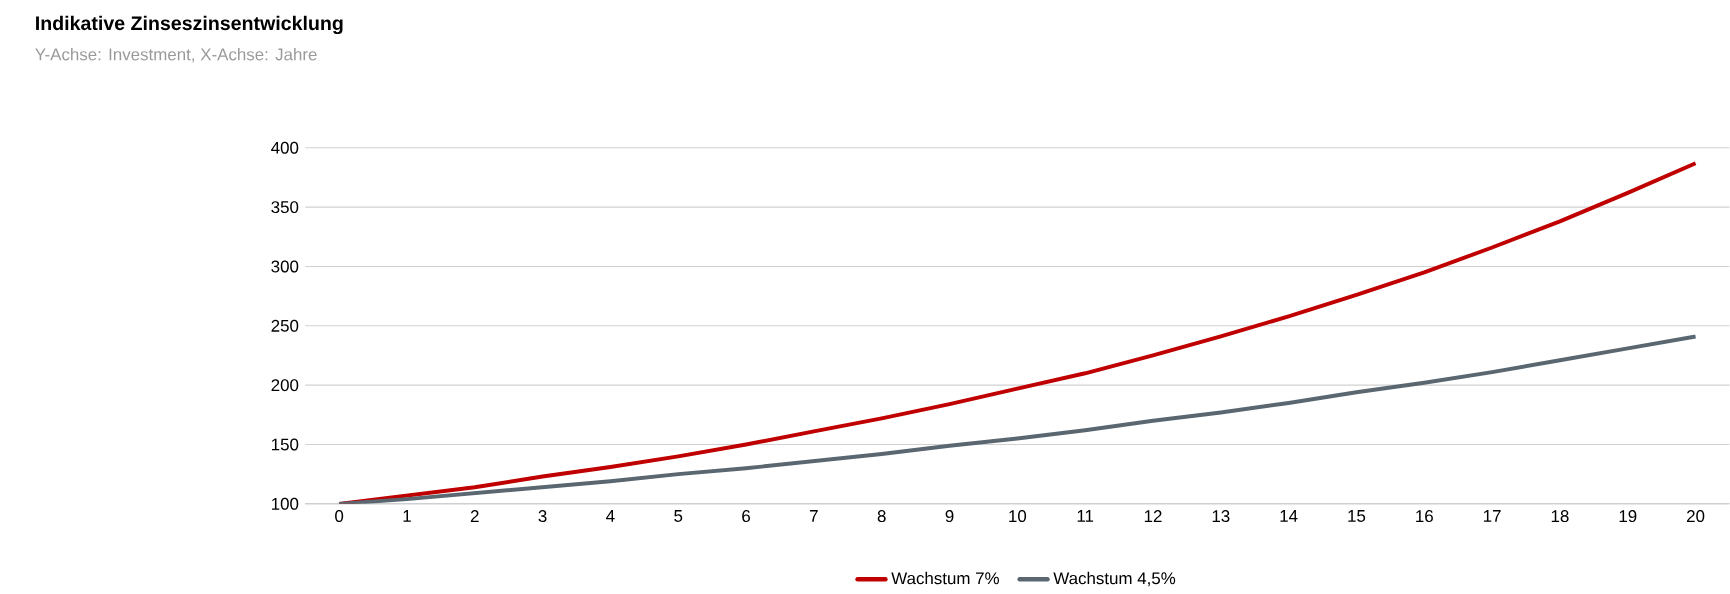 The image size is (1730, 594). What do you see at coordinates (1085, 516) in the screenshot?
I see `x-tick-label: 11` at bounding box center [1085, 516].